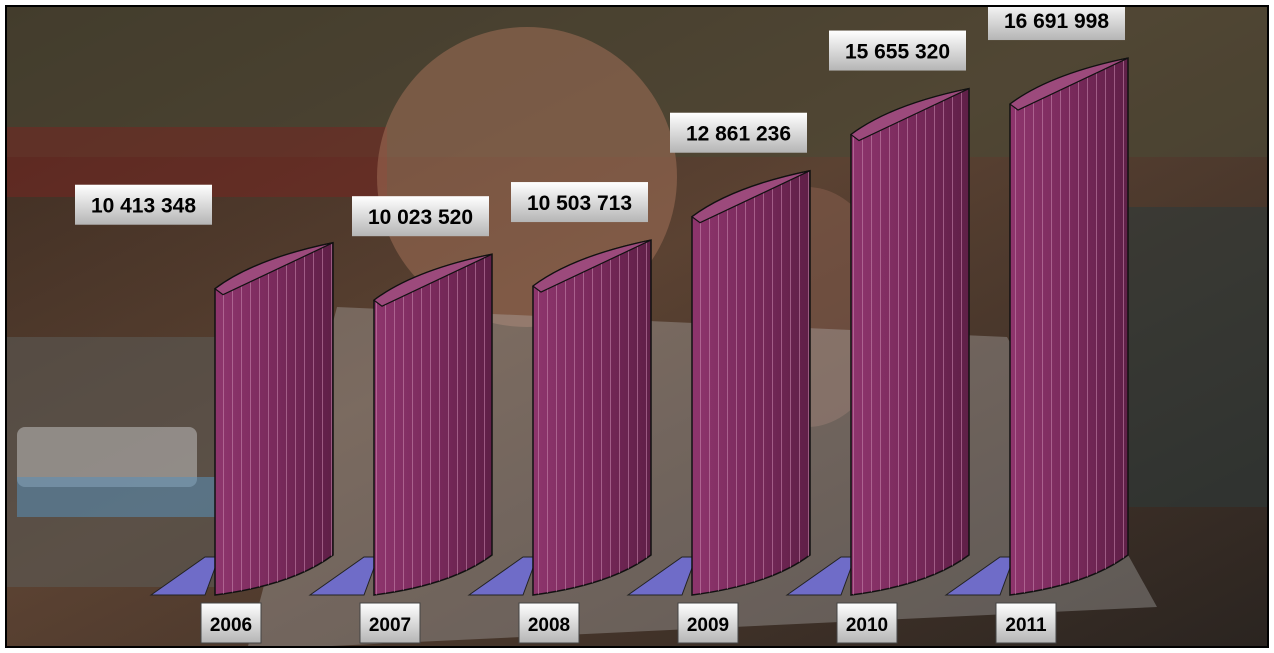 This screenshot has height=653, width=1274. I want to click on category-label-2011: 2011, so click(1026, 623).